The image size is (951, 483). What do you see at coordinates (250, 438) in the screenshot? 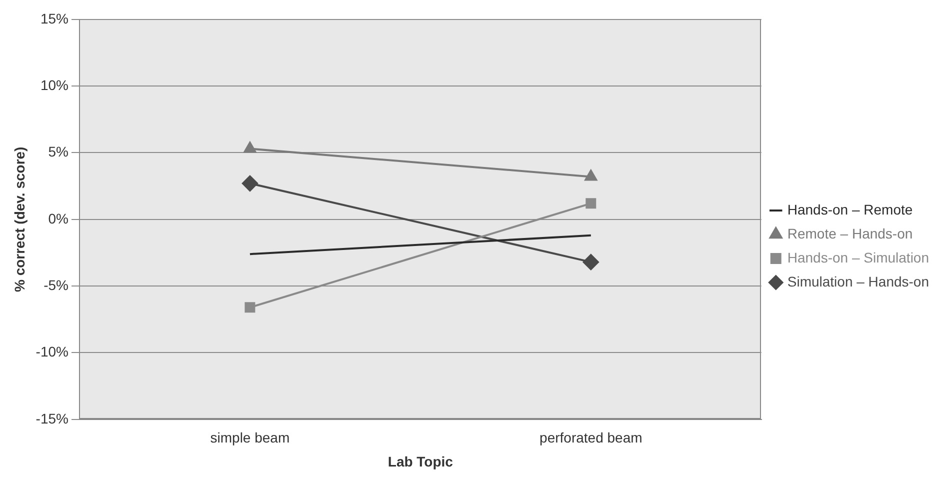
I see `x-tick-label: simple beam` at bounding box center [250, 438].